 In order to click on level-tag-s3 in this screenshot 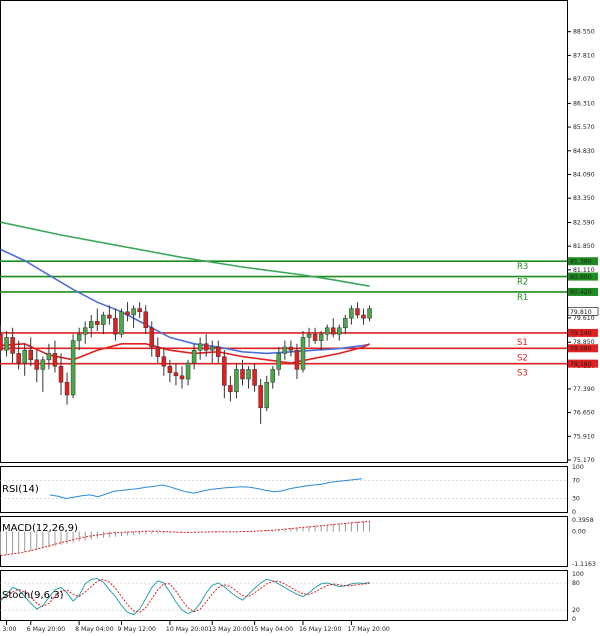, I will do `click(583, 363)`.